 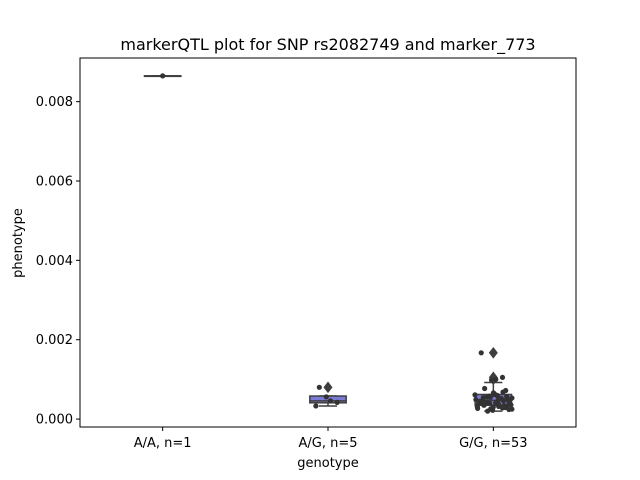 What do you see at coordinates (54, 340) in the screenshot?
I see `y-tick-label: 0.002` at bounding box center [54, 340].